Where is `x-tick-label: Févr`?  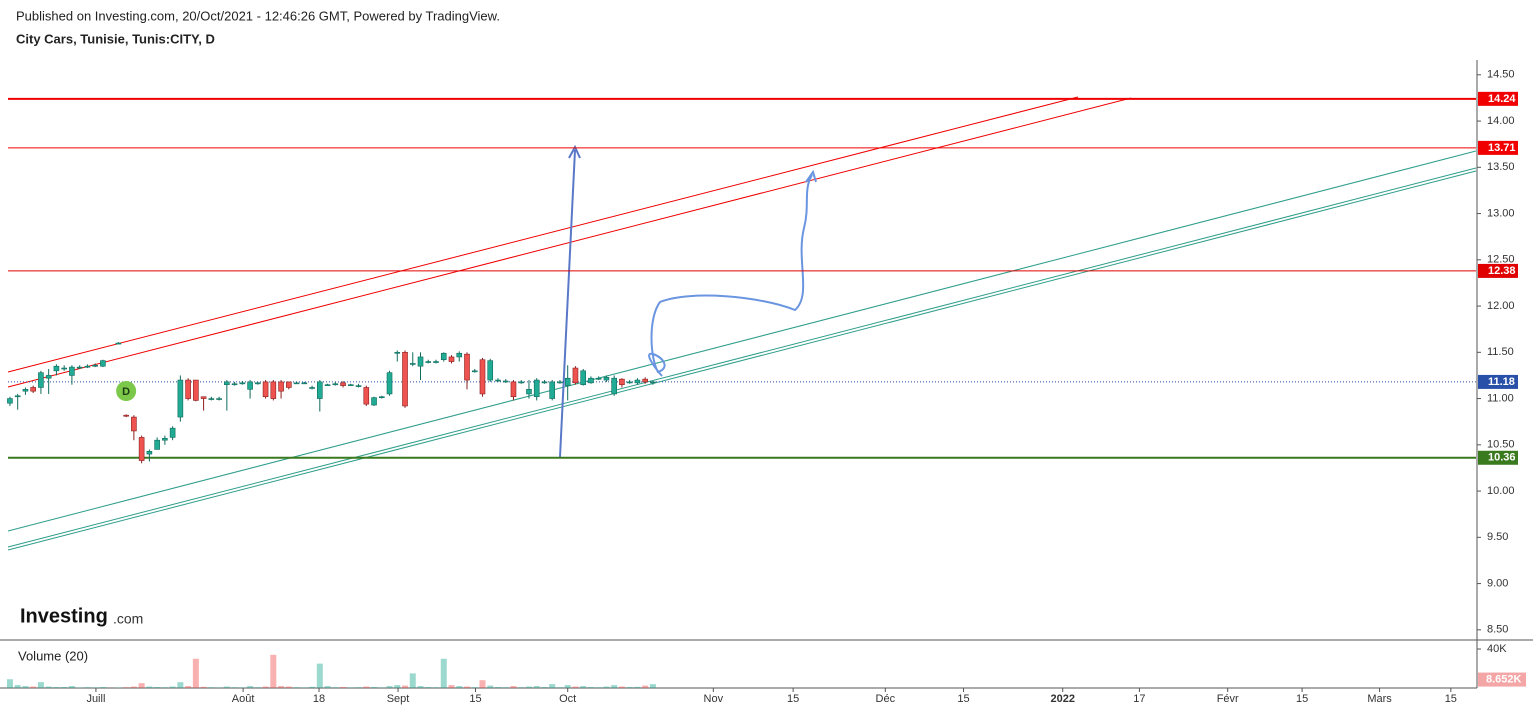
x-tick-label: Févr is located at coordinates (1228, 699).